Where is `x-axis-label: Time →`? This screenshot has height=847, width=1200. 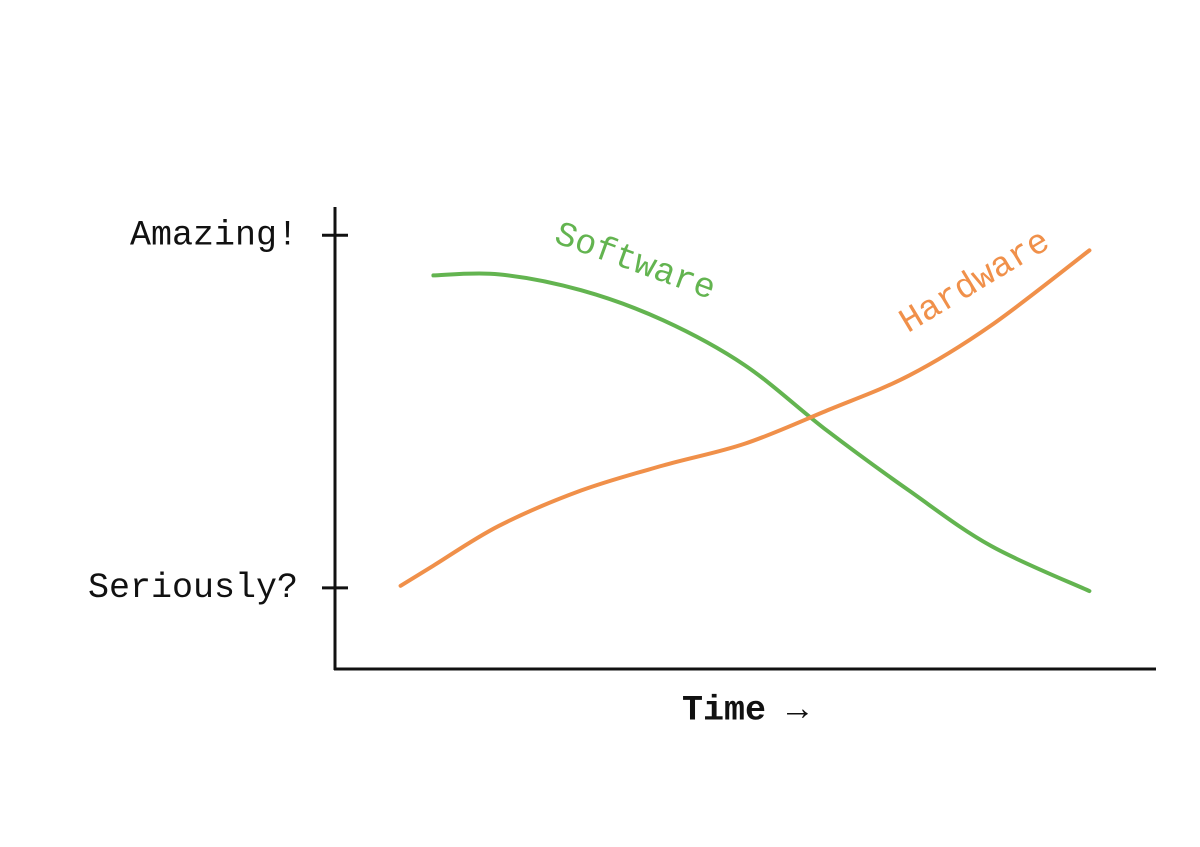 x-axis-label: Time → is located at coordinates (745, 710).